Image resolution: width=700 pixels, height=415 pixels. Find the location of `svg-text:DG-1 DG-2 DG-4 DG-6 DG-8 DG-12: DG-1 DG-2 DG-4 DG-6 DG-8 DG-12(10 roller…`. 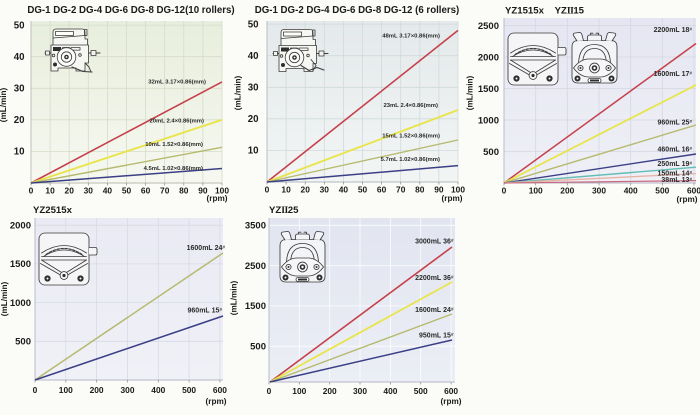

svg-text:DG-1 DG-2 DG-4 DG-6 DG-8 DG-12: DG-1 DG-2 DG-4 DG-6 DG-8 DG-12(10 roller… is located at coordinates (130, 10).